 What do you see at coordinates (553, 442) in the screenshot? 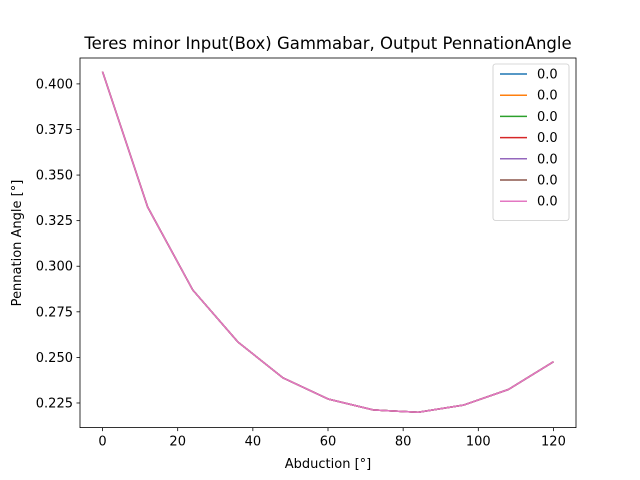
I see `x-tick-label: 120` at bounding box center [553, 442].